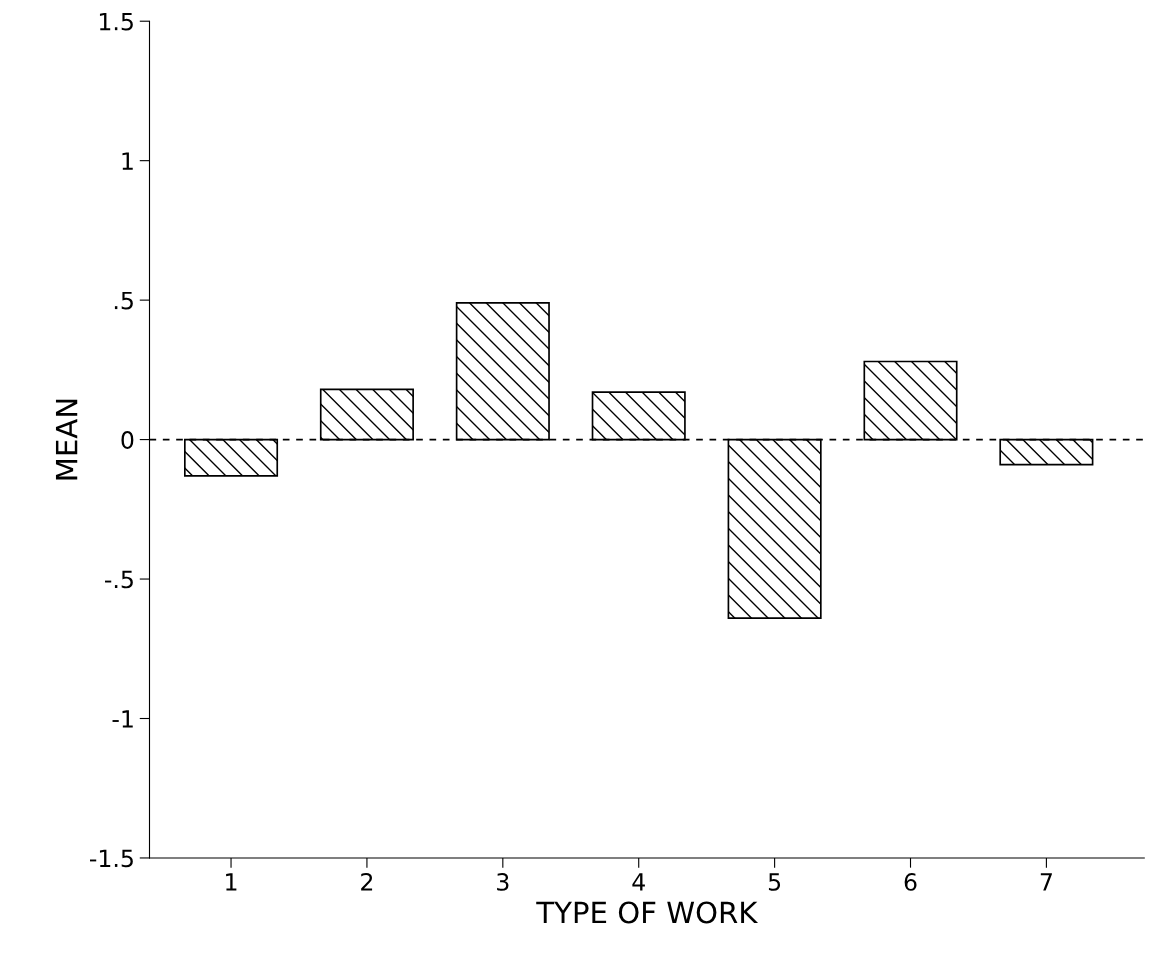 Image resolution: width=1150 pixels, height=964 pixels. I want to click on y-tick-label: 1.5, so click(116, 21).